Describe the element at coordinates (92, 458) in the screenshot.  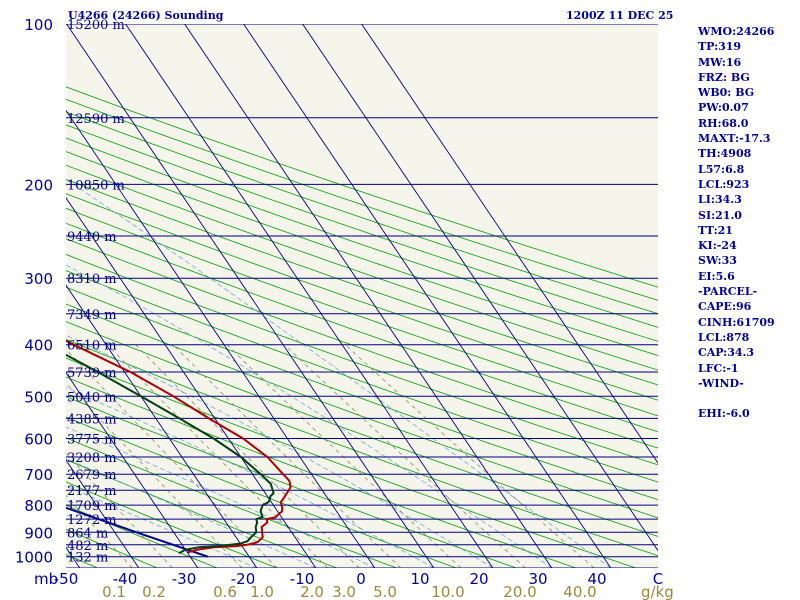
I see `height-level-label: 3208 m` at that location.